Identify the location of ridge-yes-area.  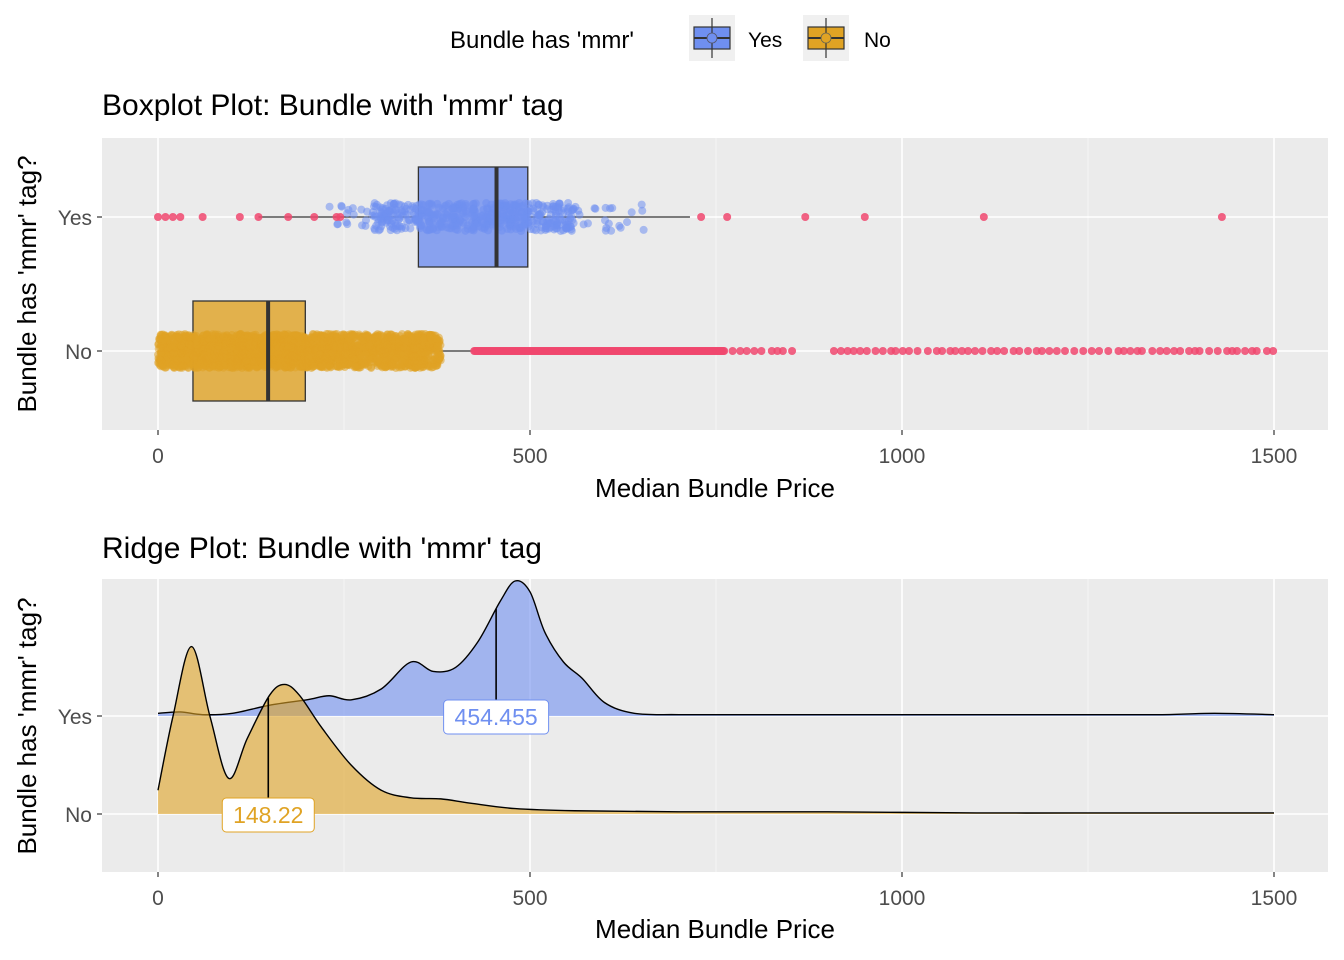
(716, 648).